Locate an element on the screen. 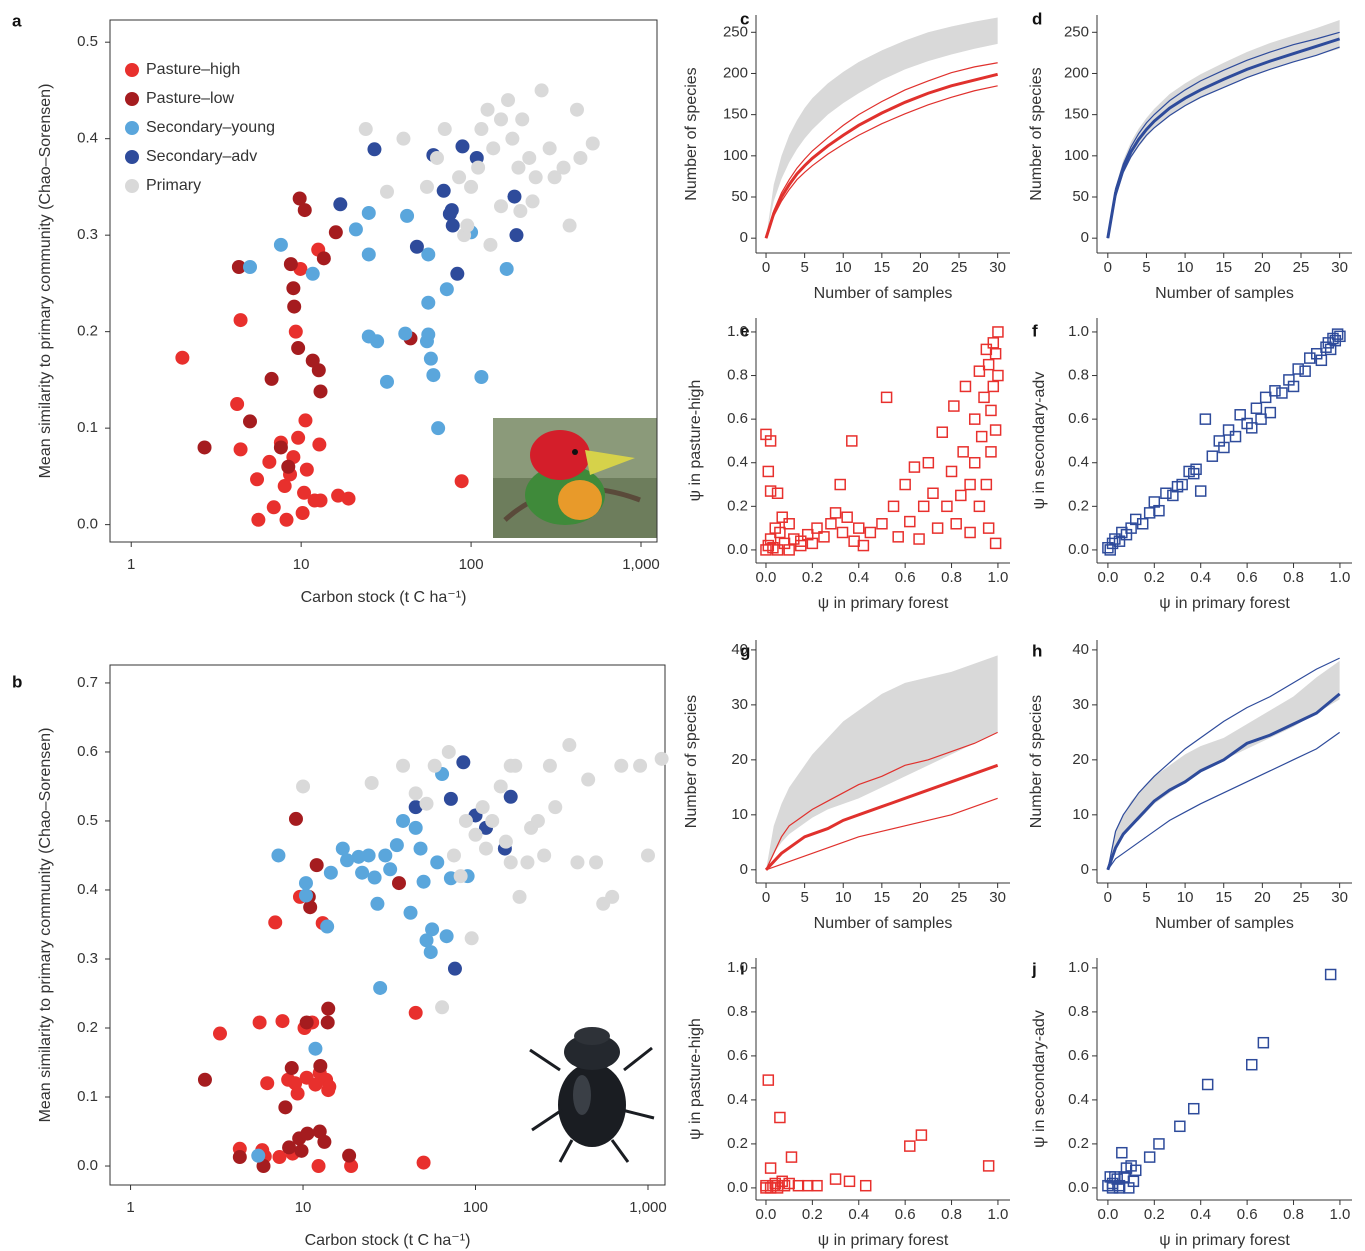  x-tick-label: 10 is located at coordinates (301, 564).